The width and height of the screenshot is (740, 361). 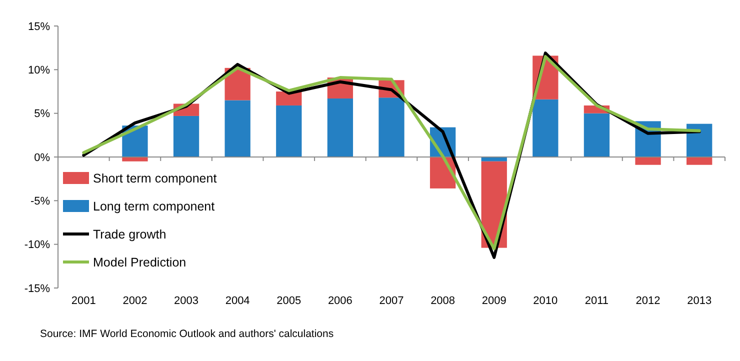 I want to click on legend-label: Model Prediction, so click(x=139, y=262).